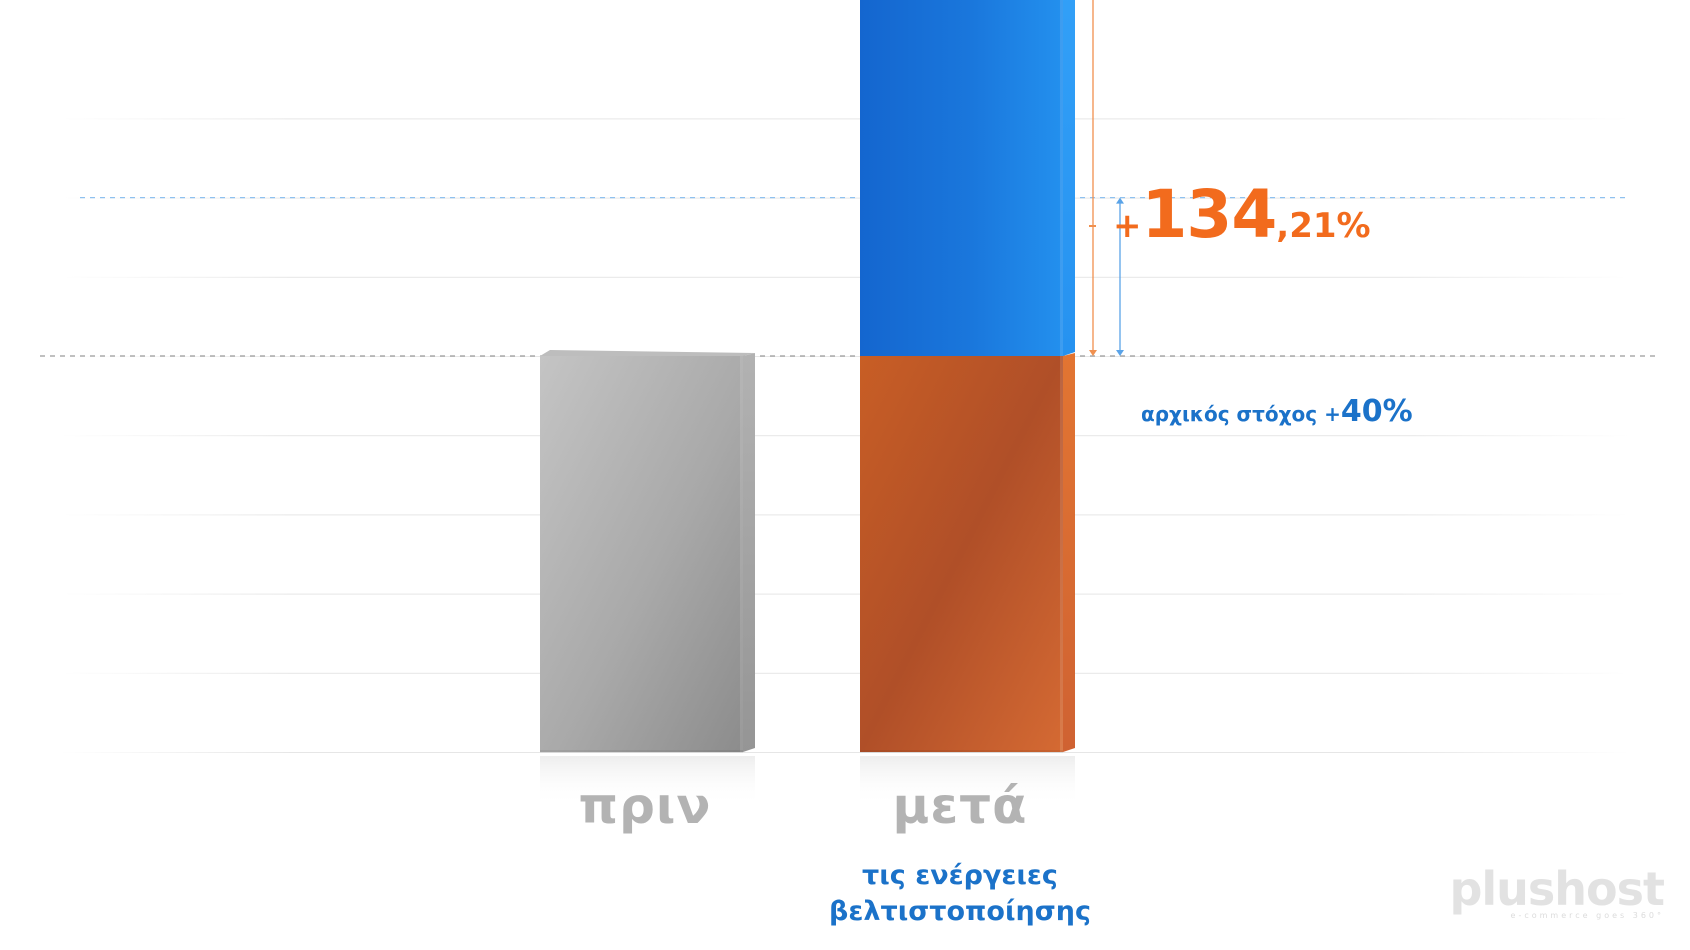 The height and width of the screenshot is (950, 1690). Describe the element at coordinates (1376, 411) in the screenshot. I see `target-value: 40%` at that location.